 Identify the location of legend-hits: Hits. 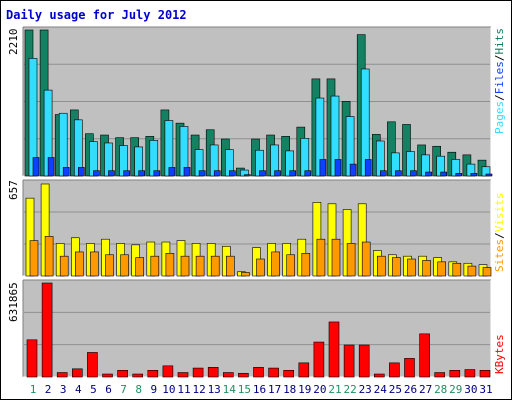
(499, 41).